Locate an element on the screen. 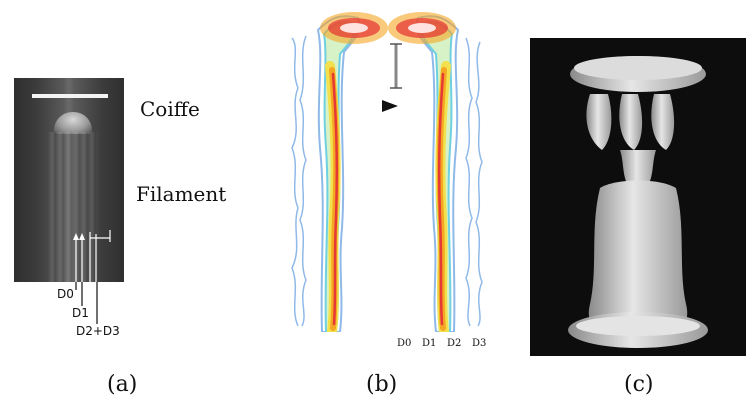  arrowhead-marker is located at coordinates (390, 106).